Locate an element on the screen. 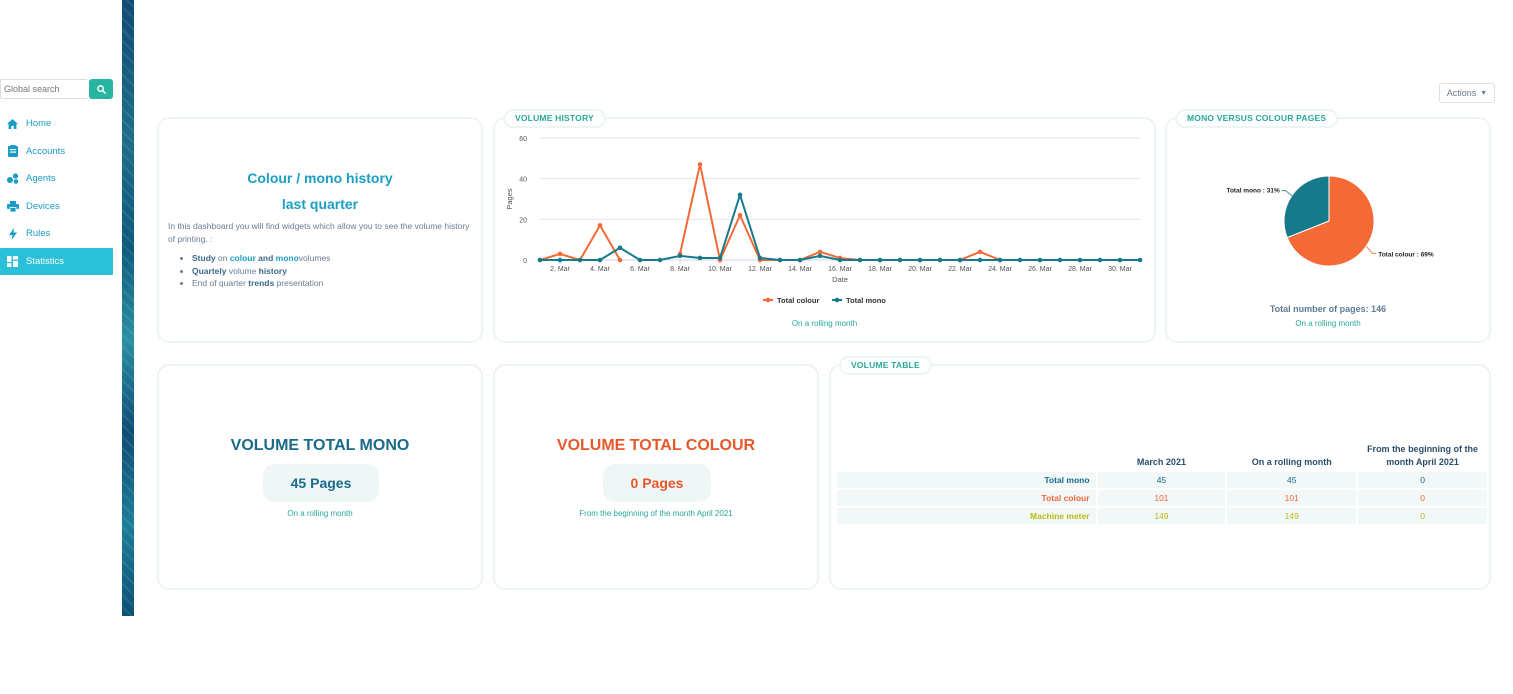 Image resolution: width=1513 pixels, height=694 pixels. sidebar-item-accounts: Accounts is located at coordinates (56, 152).